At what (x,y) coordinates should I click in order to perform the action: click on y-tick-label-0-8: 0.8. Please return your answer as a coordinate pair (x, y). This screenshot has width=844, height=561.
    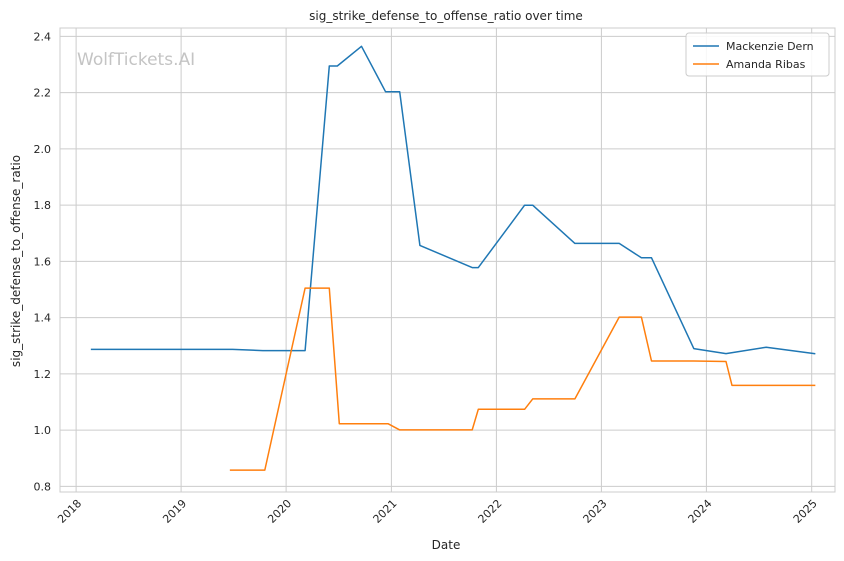
    Looking at the image, I should click on (43, 486).